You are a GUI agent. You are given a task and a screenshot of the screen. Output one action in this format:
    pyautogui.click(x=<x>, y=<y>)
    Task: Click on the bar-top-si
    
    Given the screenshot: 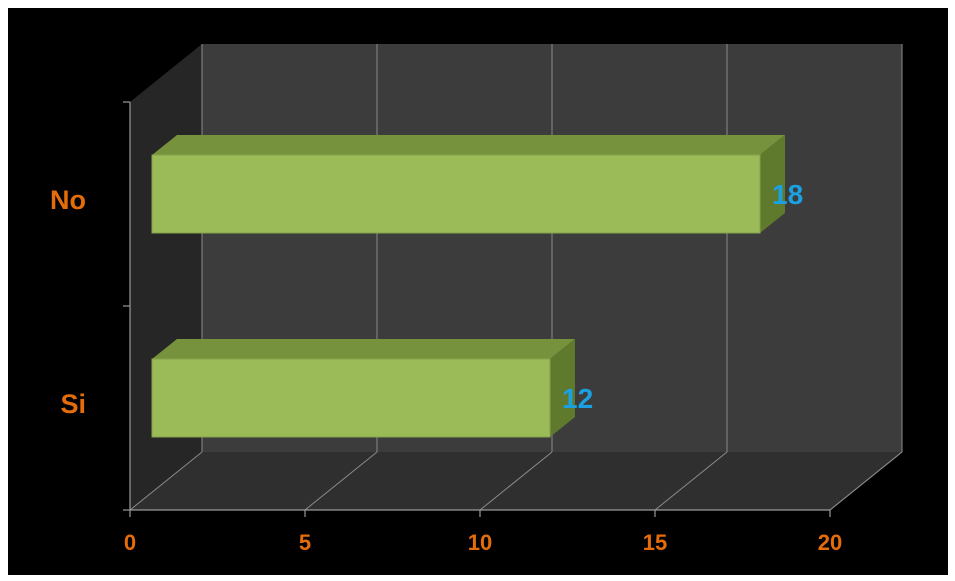 What is the action you would take?
    pyautogui.click(x=363, y=349)
    